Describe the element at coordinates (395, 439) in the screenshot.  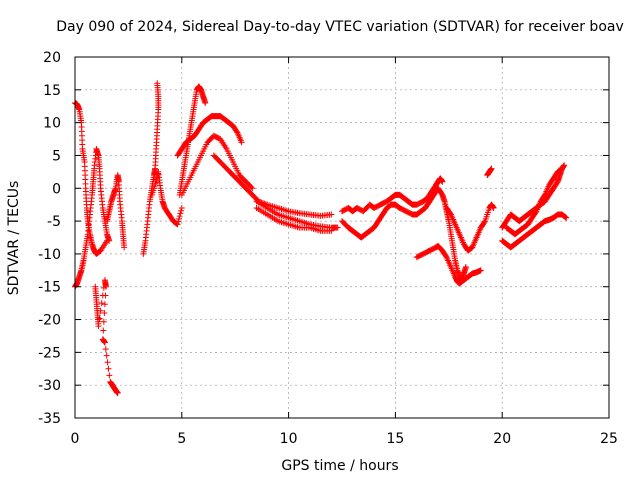
I see `x-tick-label: 15` at that location.